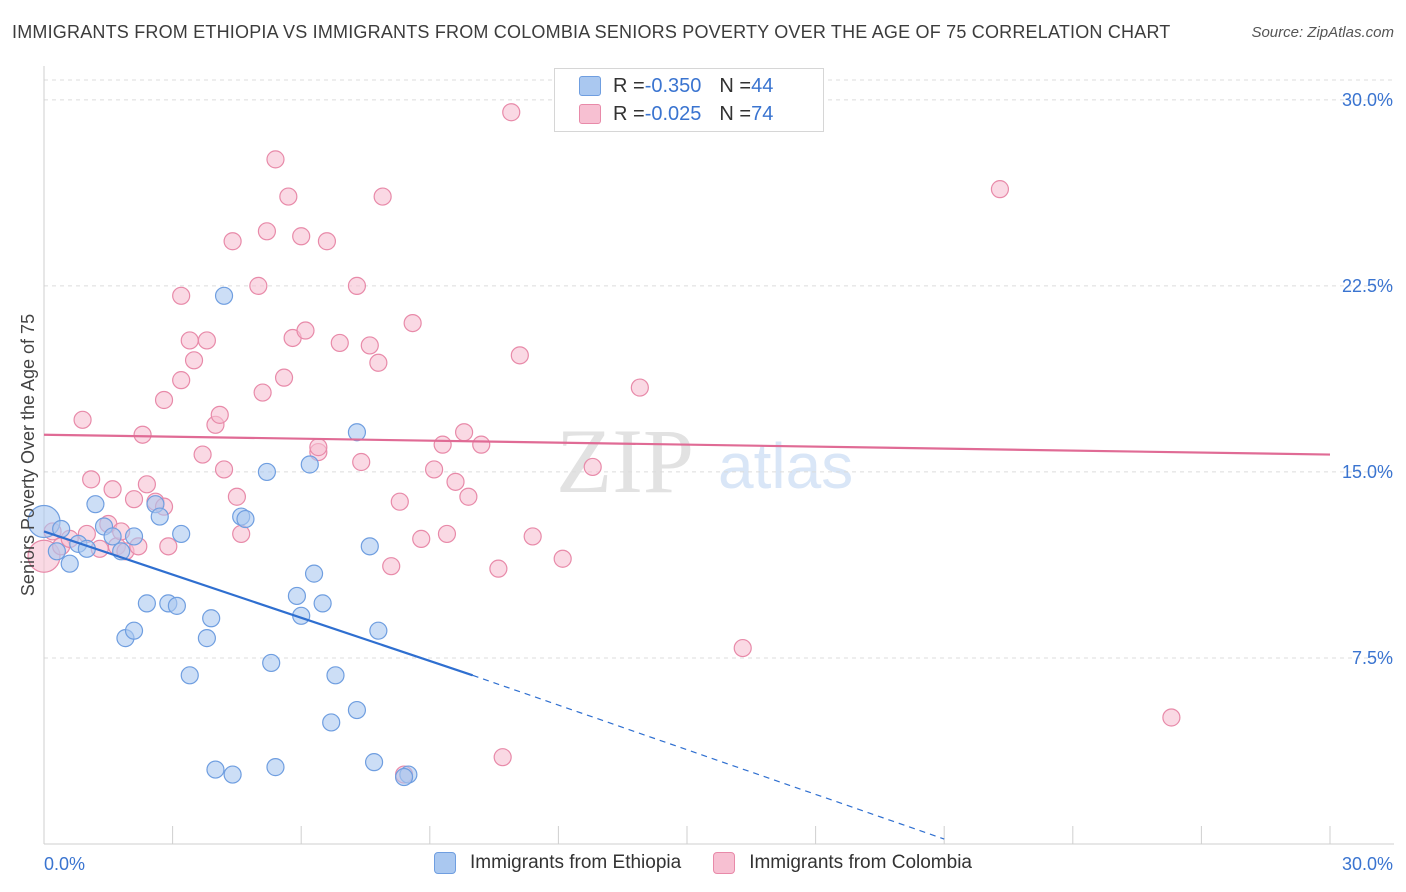 The width and height of the screenshot is (1406, 892). I want to click on series-label-colombia: Immigrants from Colombia, so click(860, 862).